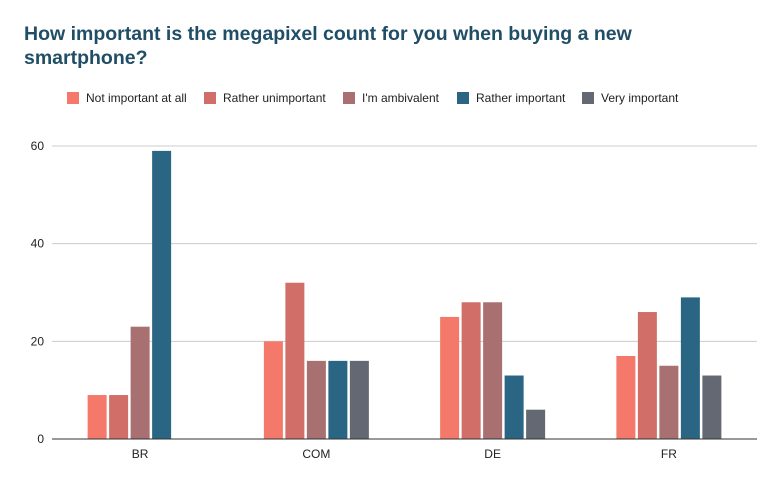  I want to click on x-tick-label: DE, so click(492, 454).